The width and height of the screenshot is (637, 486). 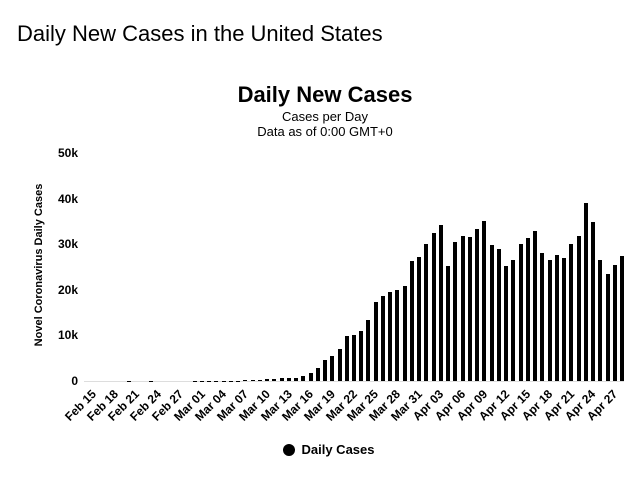 I want to click on y-tick-40k: 40k, so click(x=67, y=198).